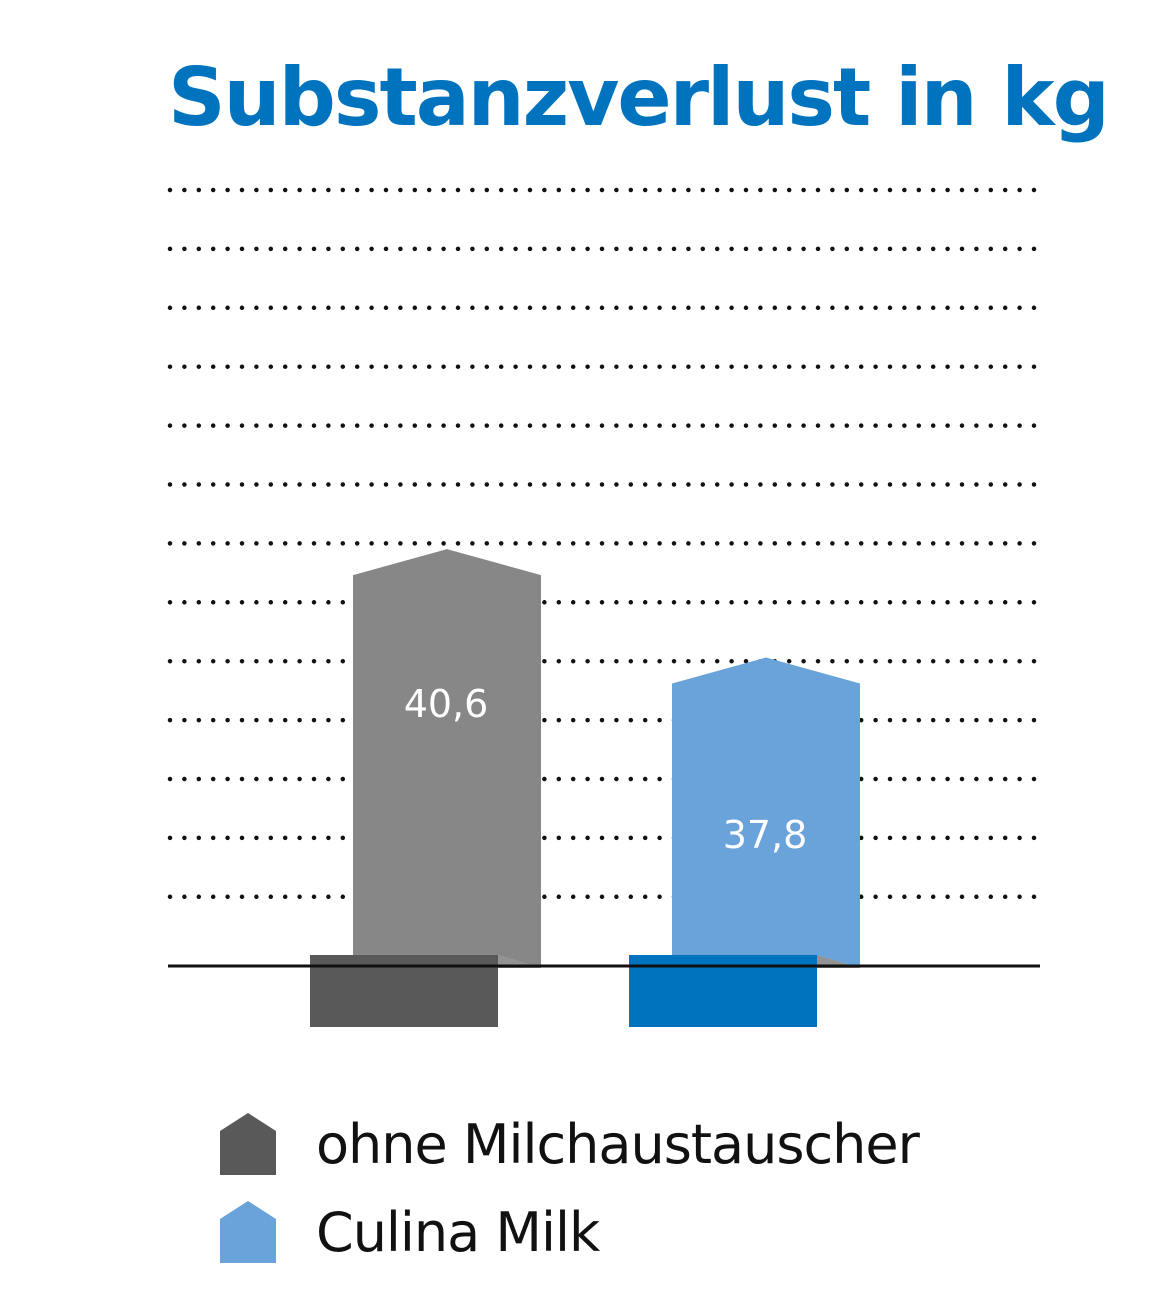 The height and width of the screenshot is (1306, 1164). I want to click on legend-item-ohne-milchaustauscher: ohne Milchaustauscher, so click(570, 1144).